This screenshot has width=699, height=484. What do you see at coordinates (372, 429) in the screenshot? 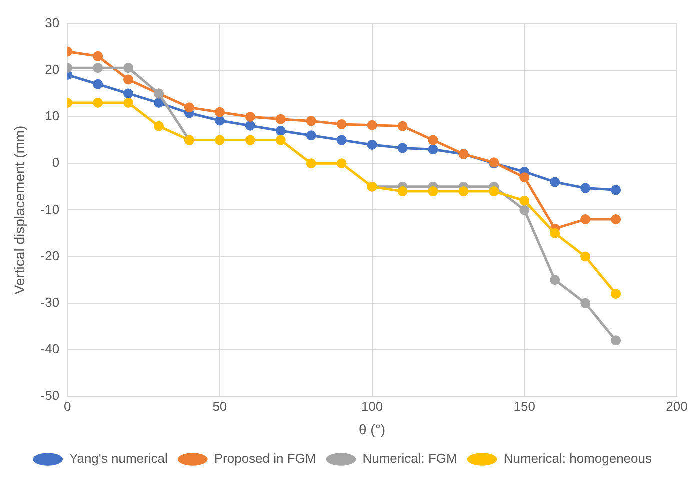
I see `x-axis-title: θ (°)` at bounding box center [372, 429].